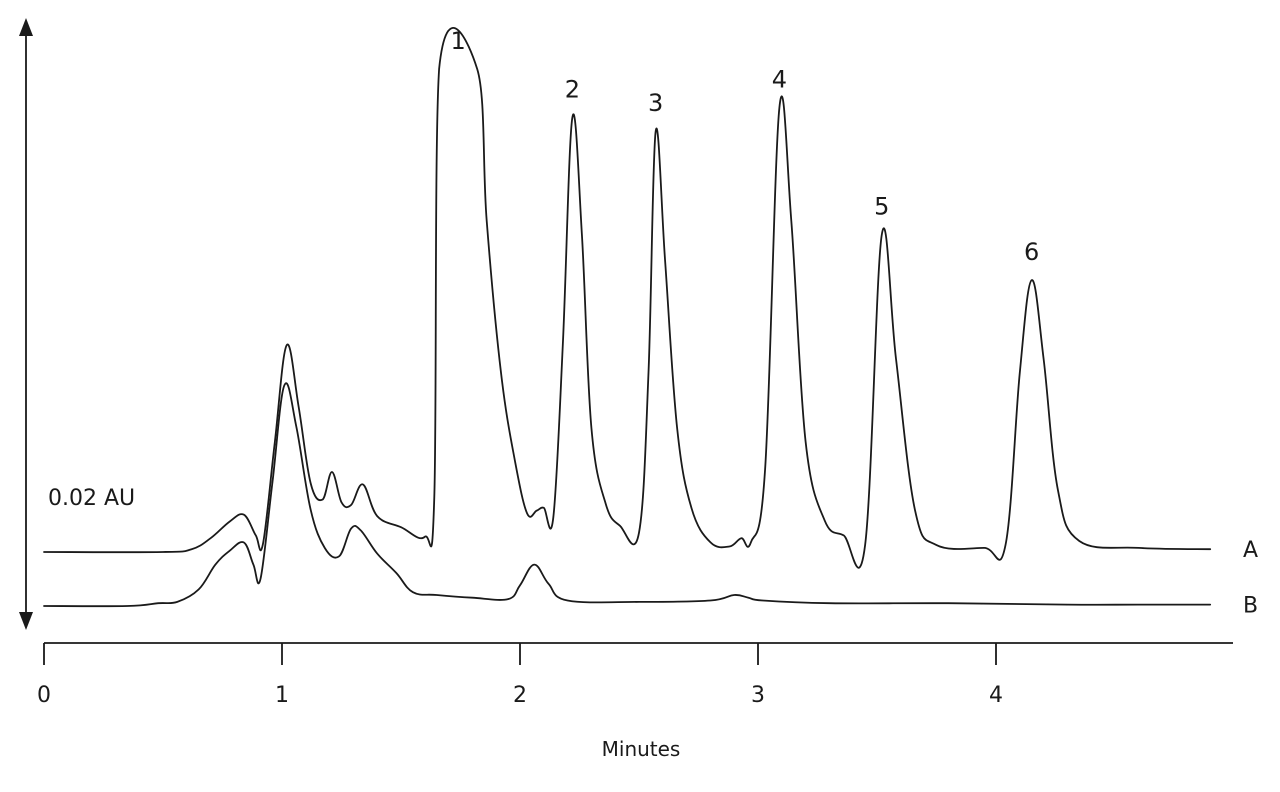 This screenshot has height=792, width=1280. Describe the element at coordinates (91, 498) in the screenshot. I see `scale-bar-label: 0.02 AU` at that location.